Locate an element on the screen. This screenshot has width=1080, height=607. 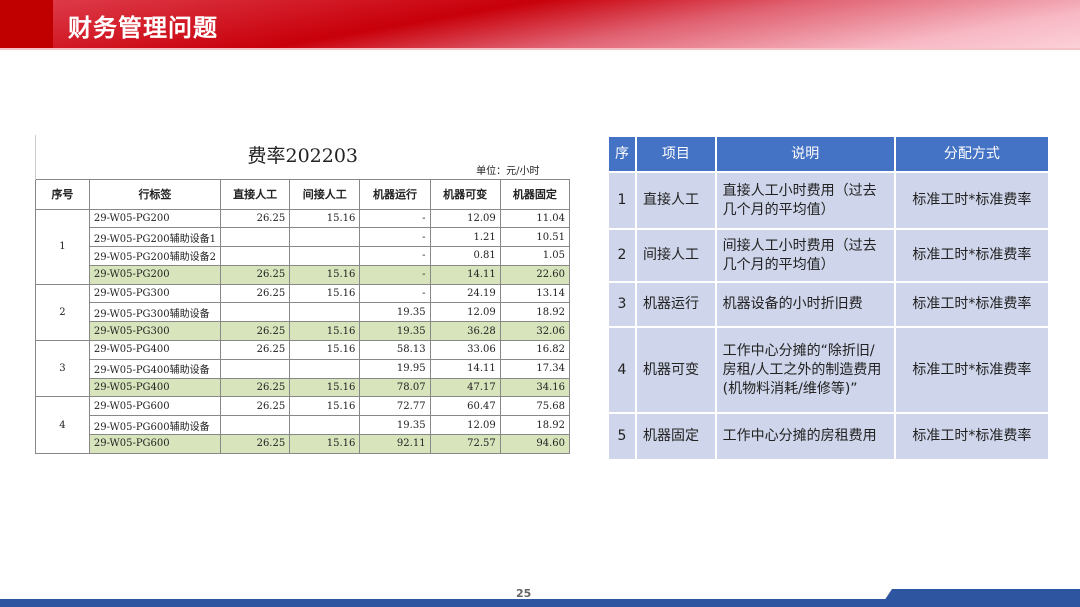
table-row: 3 机器运行 机器设备的小时折旧费 标准工时*标准费率 is located at coordinates (828, 304).